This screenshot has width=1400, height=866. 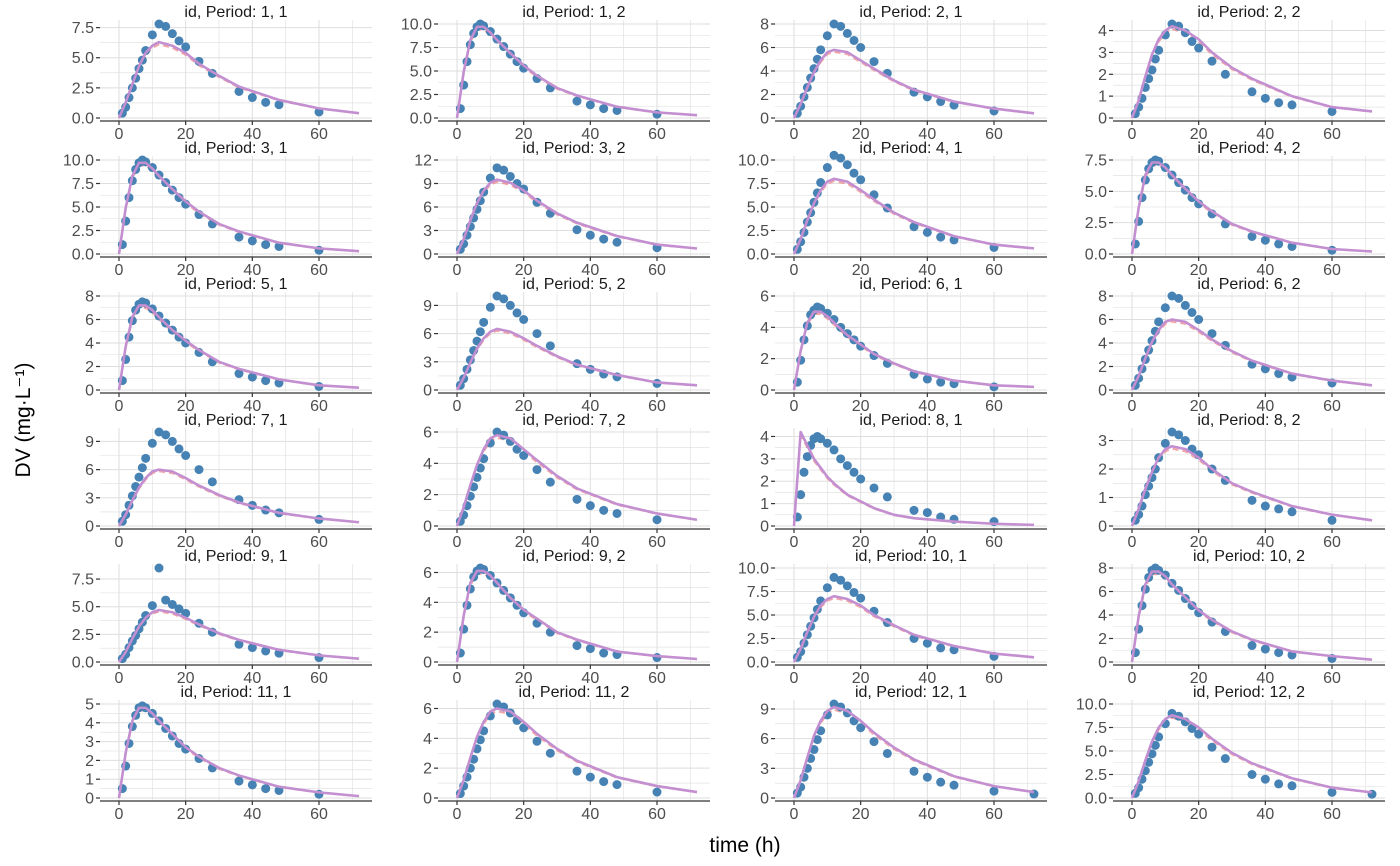 What do you see at coordinates (573, 556) in the screenshot?
I see `panel-title: id, Period: 9, 2` at bounding box center [573, 556].